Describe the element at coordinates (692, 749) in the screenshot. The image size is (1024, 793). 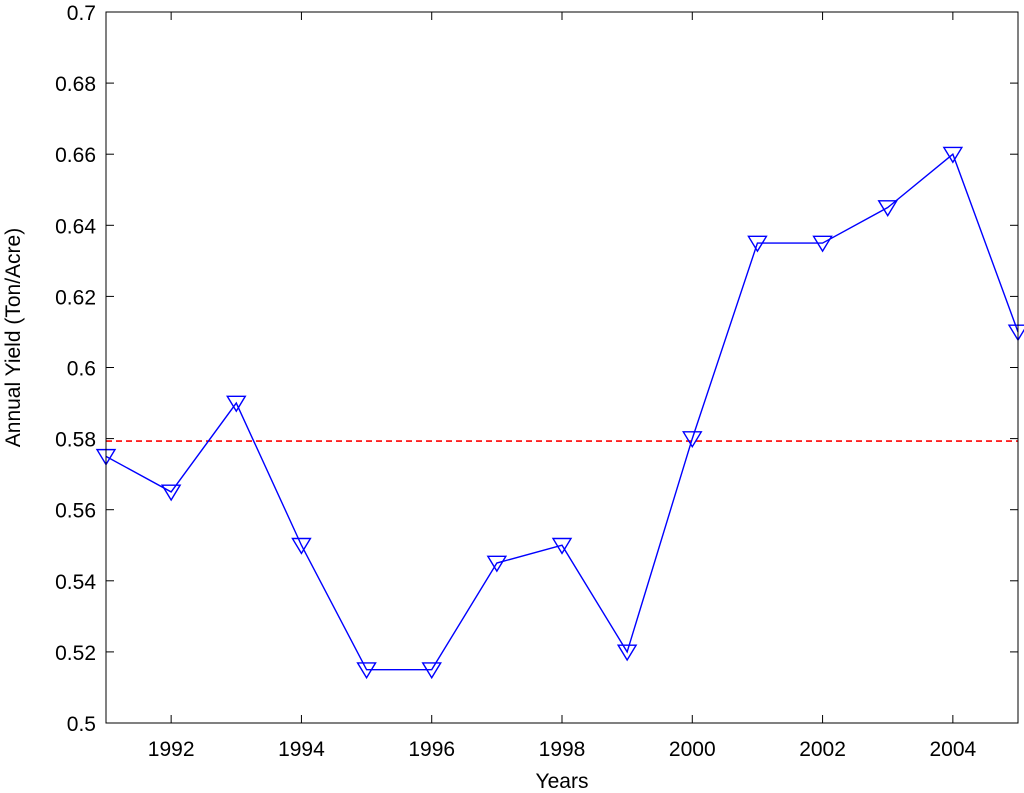
I see `x-tick-label: 2000` at that location.